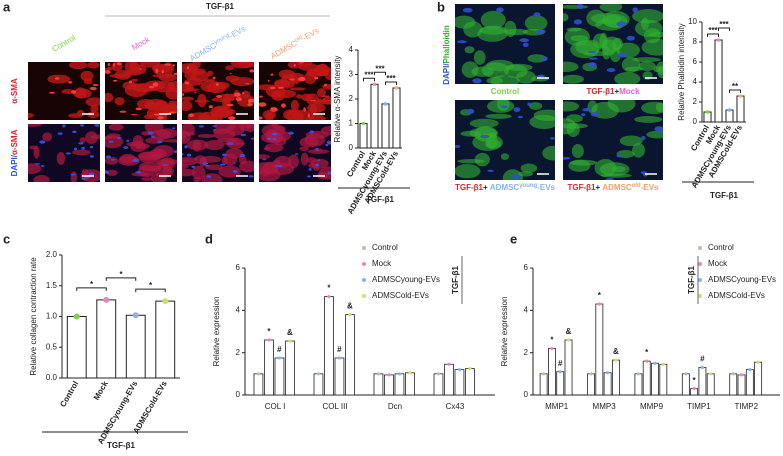 This screenshot has height=456, width=783. What do you see at coordinates (216, 332) in the screenshot?
I see `y-axis-label: Relative expression` at bounding box center [216, 332].